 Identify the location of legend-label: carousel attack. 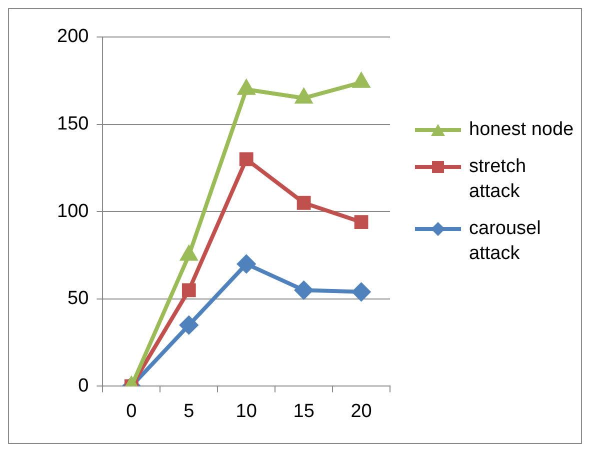
(505, 241).